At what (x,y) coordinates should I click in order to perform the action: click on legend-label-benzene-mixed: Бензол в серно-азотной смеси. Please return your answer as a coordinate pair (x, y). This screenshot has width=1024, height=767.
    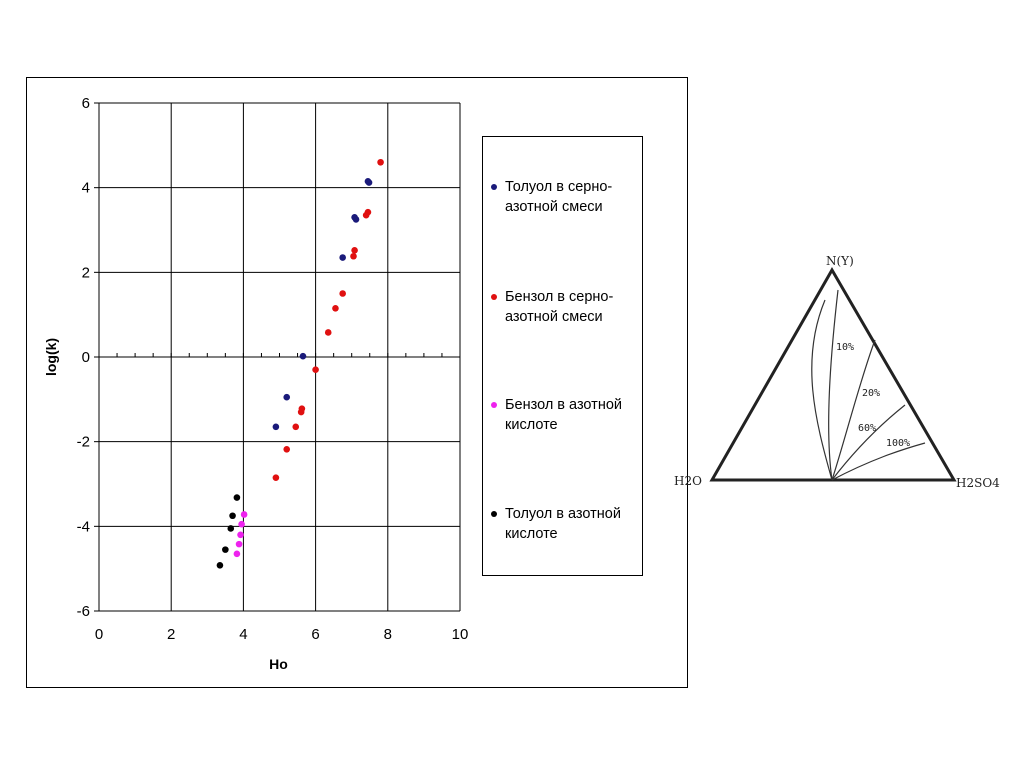
    Looking at the image, I should click on (559, 307).